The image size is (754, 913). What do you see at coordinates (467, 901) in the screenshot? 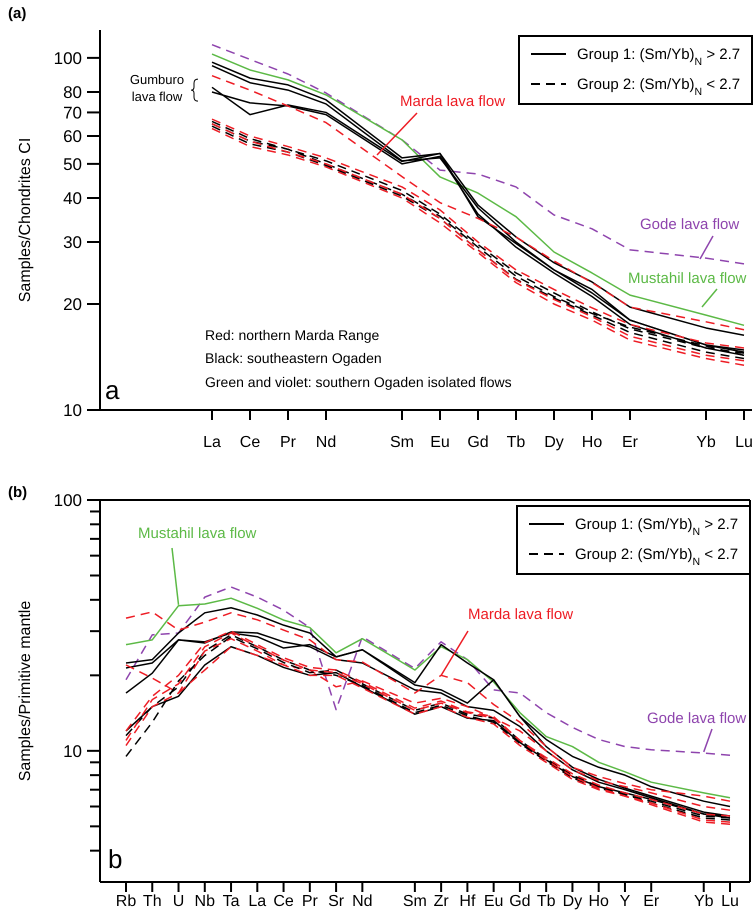
I see `x-tick-label: Hf` at bounding box center [467, 901].